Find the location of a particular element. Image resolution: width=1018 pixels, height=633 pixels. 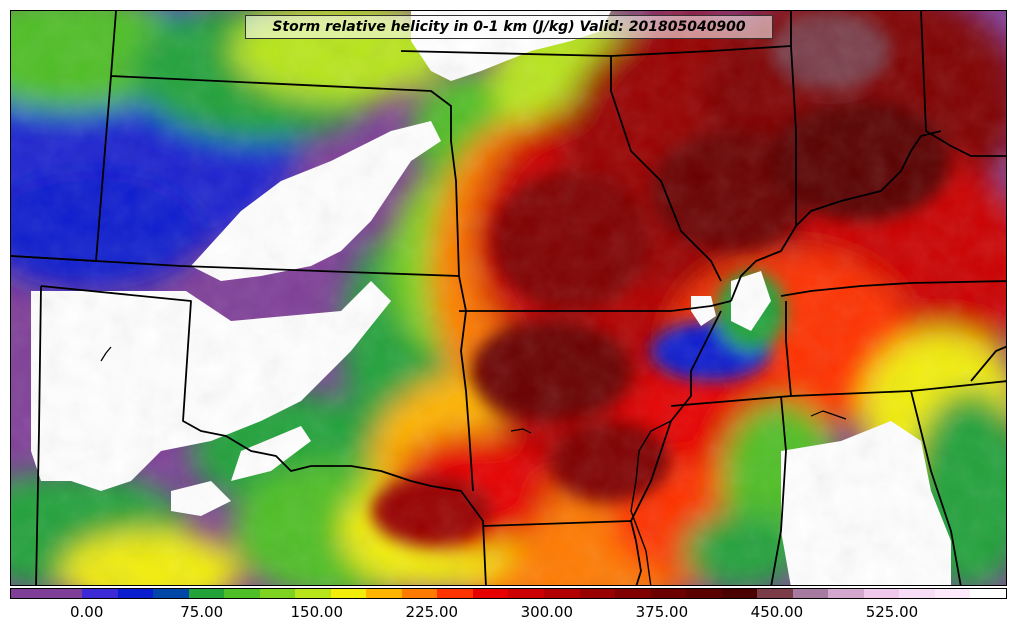

colorbar-tick-label: 300.00 is located at coordinates (547, 612).